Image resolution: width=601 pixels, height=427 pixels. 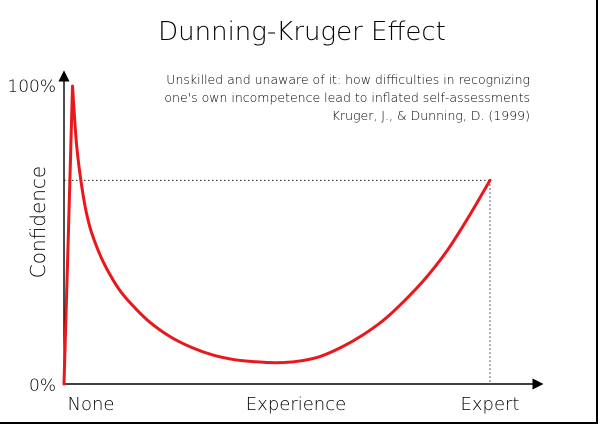 What do you see at coordinates (42, 386) in the screenshot?
I see `y-tick-min: 0%` at bounding box center [42, 386].